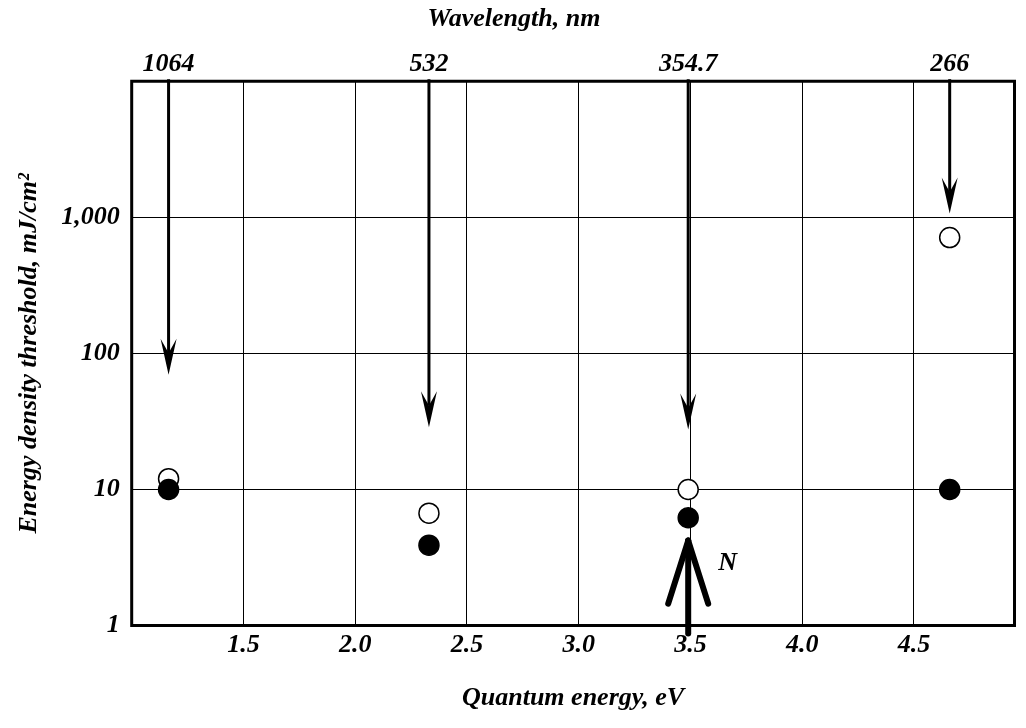 Image resolution: width=1026 pixels, height=728 pixels. What do you see at coordinates (801, 643) in the screenshot?
I see `x-tick-label: 4.0` at bounding box center [801, 643].